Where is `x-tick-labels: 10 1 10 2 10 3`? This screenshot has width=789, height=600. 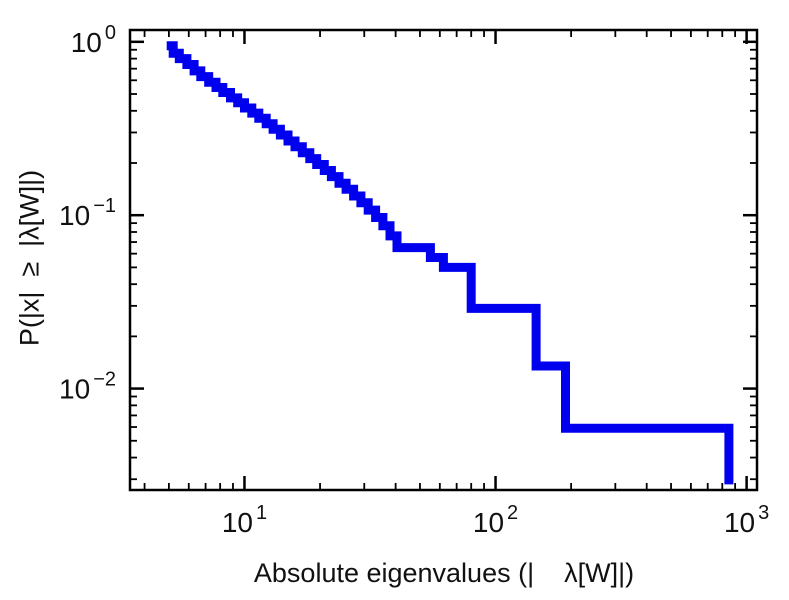
x-tick-labels: 10 1 10 2 10 3 is located at coordinates (495, 520).